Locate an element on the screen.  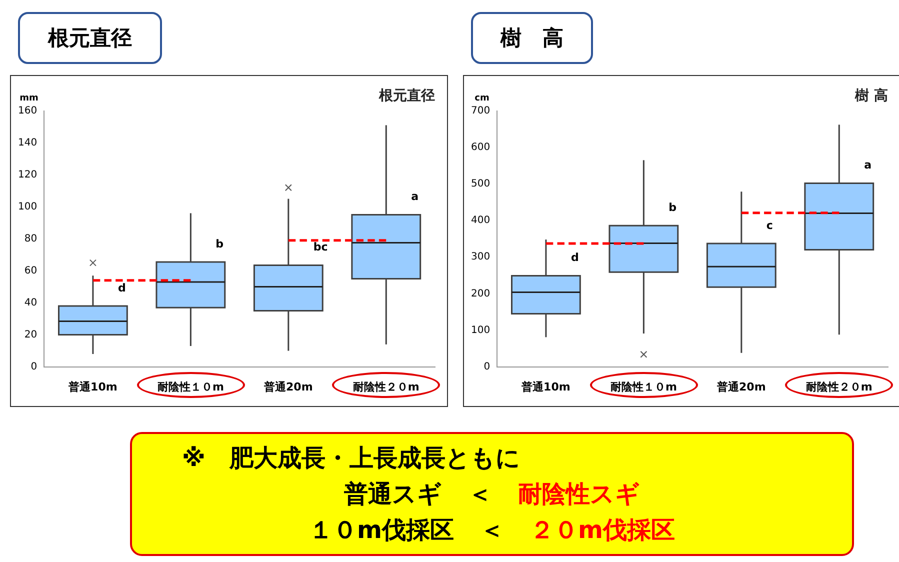
y-tick-label: 300 is located at coordinates (480, 257).